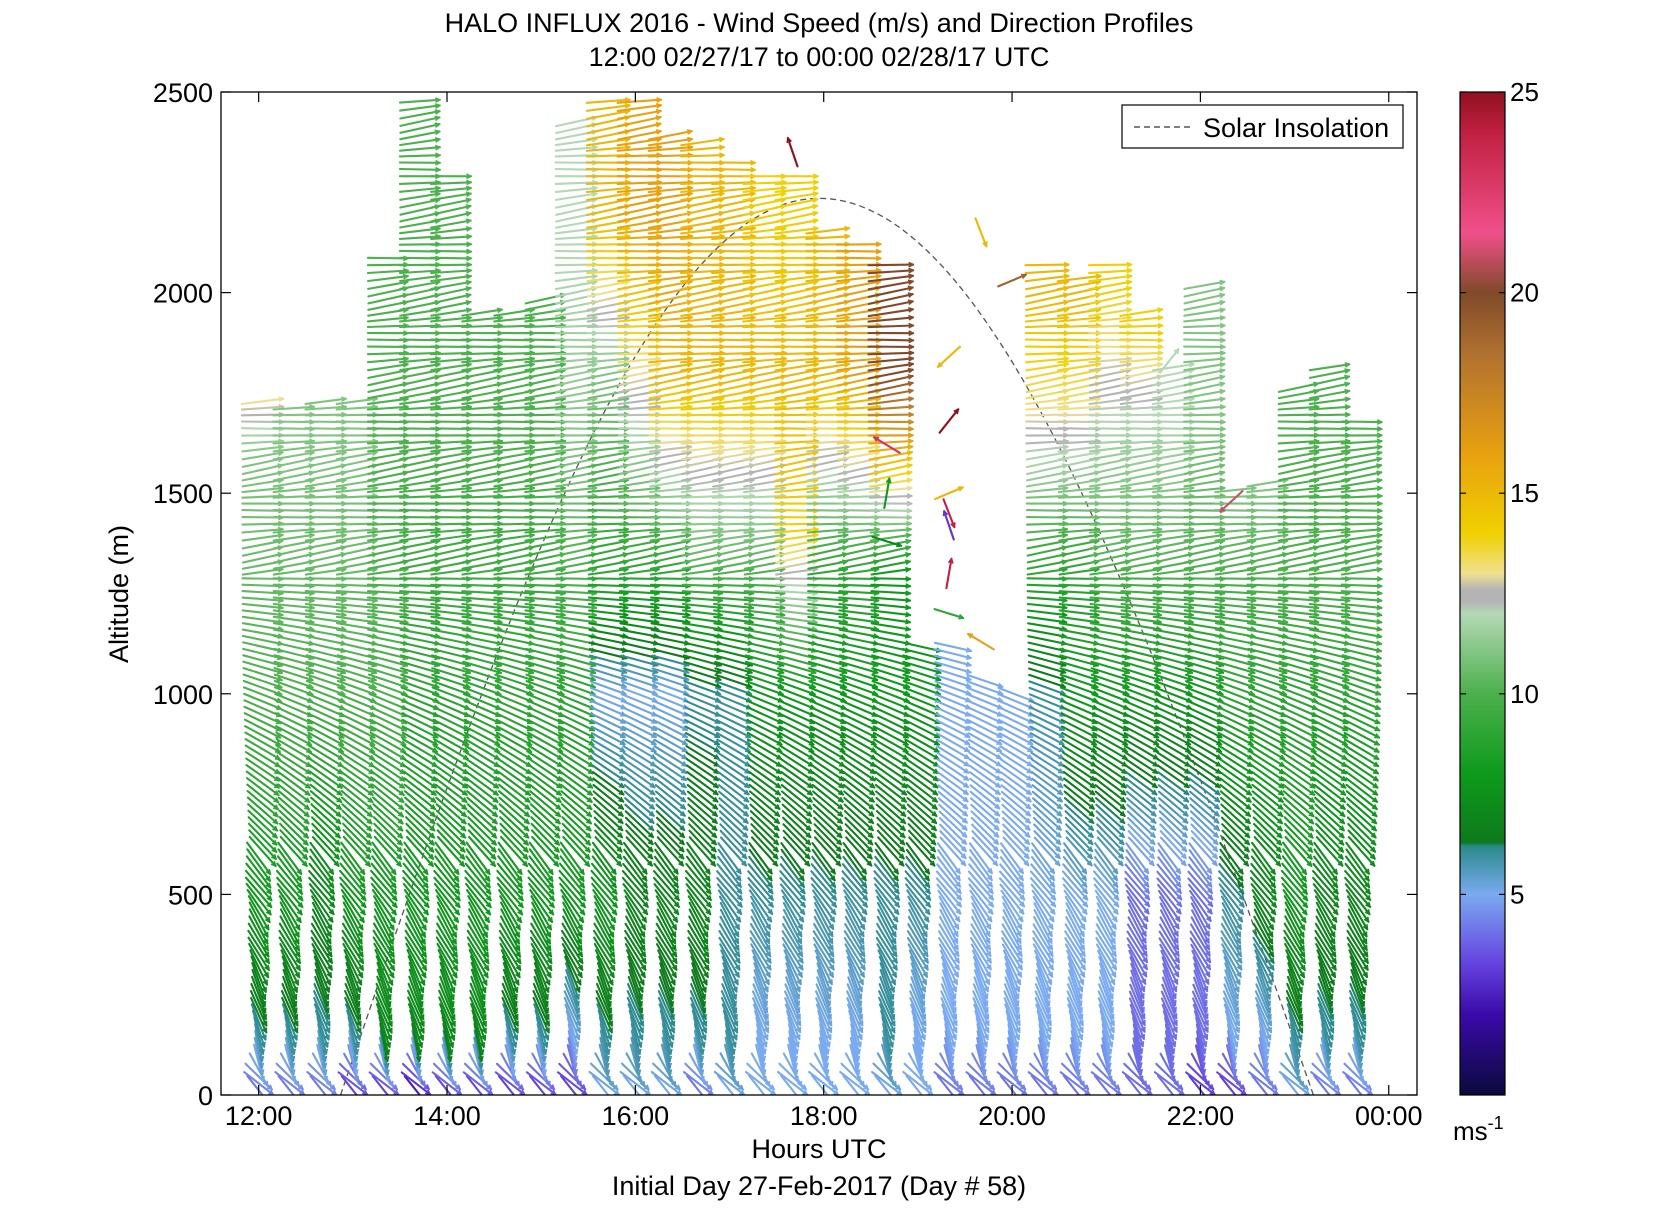 Image resolution: width=1679 pixels, height=1216 pixels. Describe the element at coordinates (183, 294) in the screenshot. I see `y-tick-label: 2000` at that location.